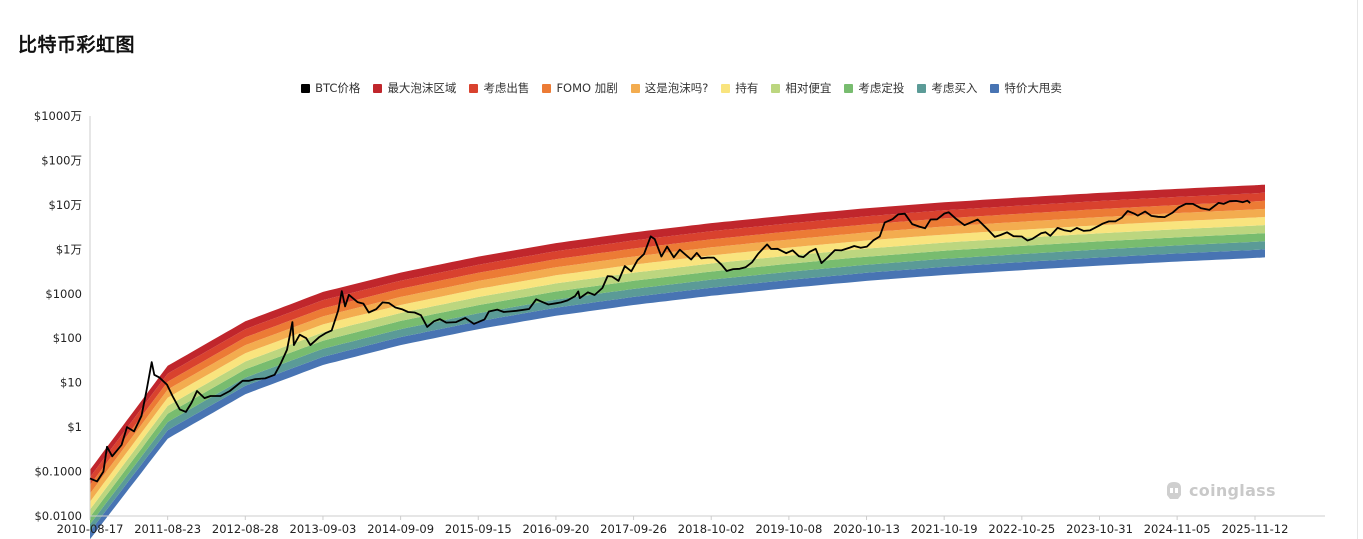 The width and height of the screenshot is (1363, 539). Describe the element at coordinates (711, 529) in the screenshot. I see `x-tick-label: 2018-10-02` at that location.